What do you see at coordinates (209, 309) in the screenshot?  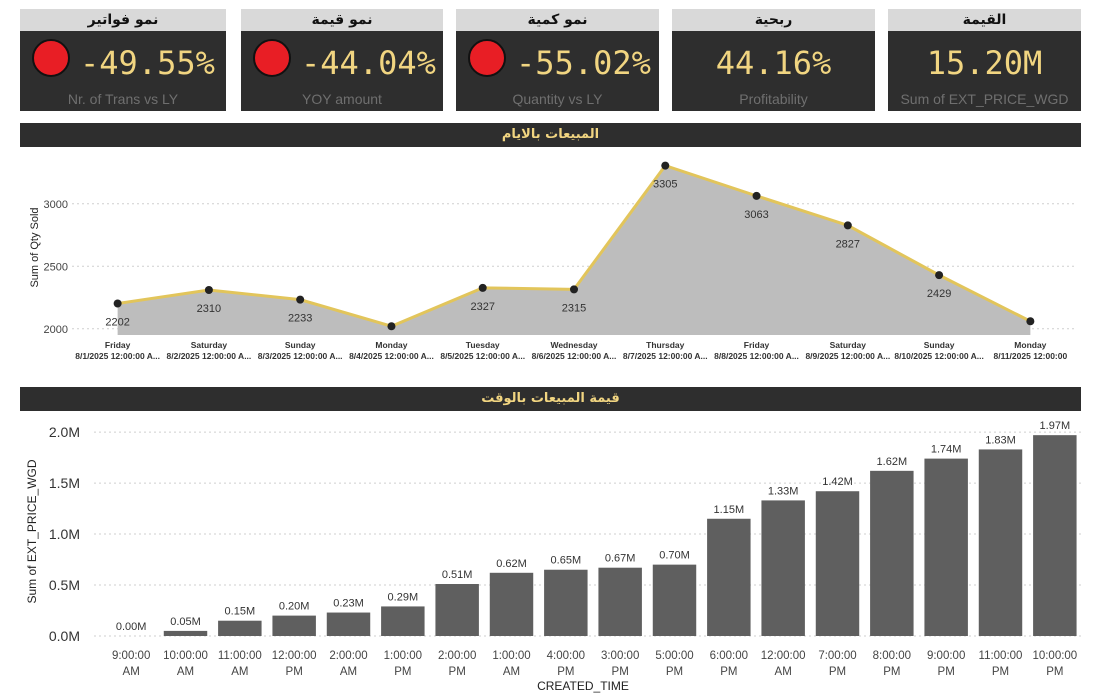 I see `data-label: 2310` at bounding box center [209, 309].